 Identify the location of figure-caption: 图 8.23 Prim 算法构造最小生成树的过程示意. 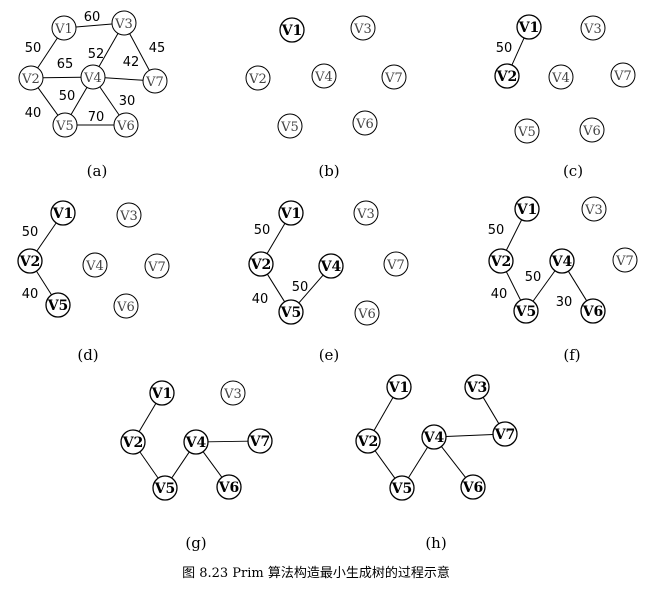
(316, 573).